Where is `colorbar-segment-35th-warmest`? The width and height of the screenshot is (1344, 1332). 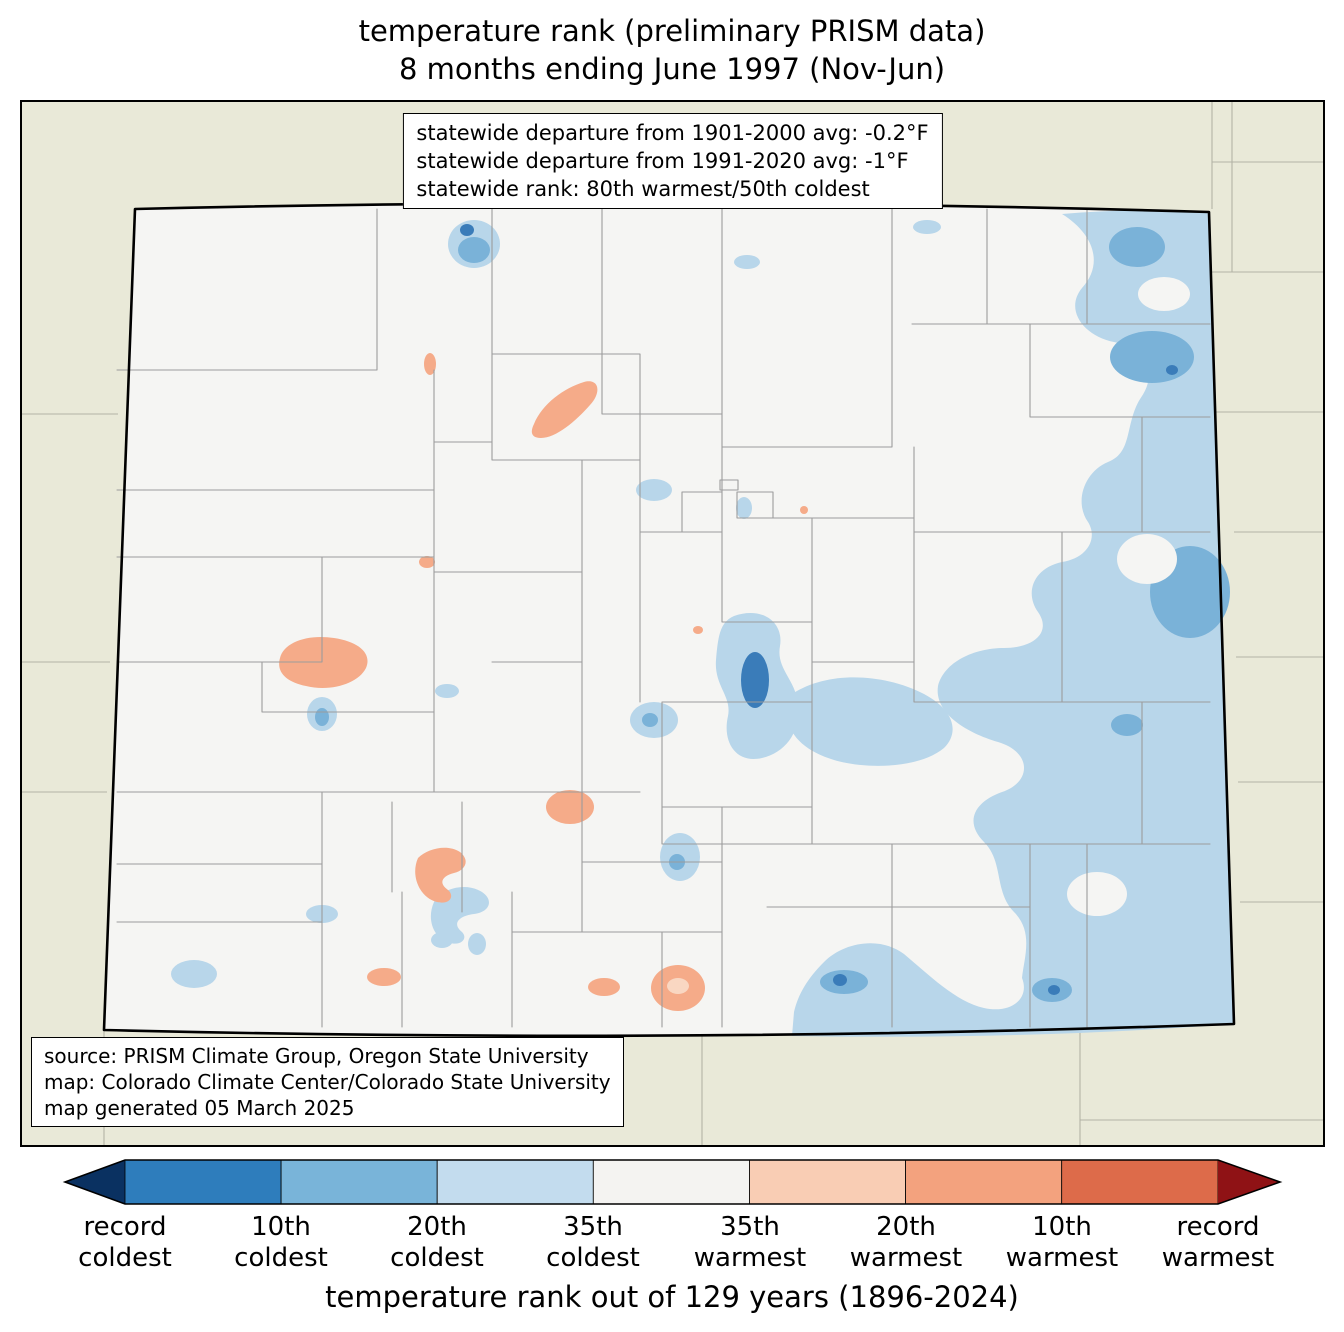
colorbar-segment-35th-warmest is located at coordinates (828, 1182).